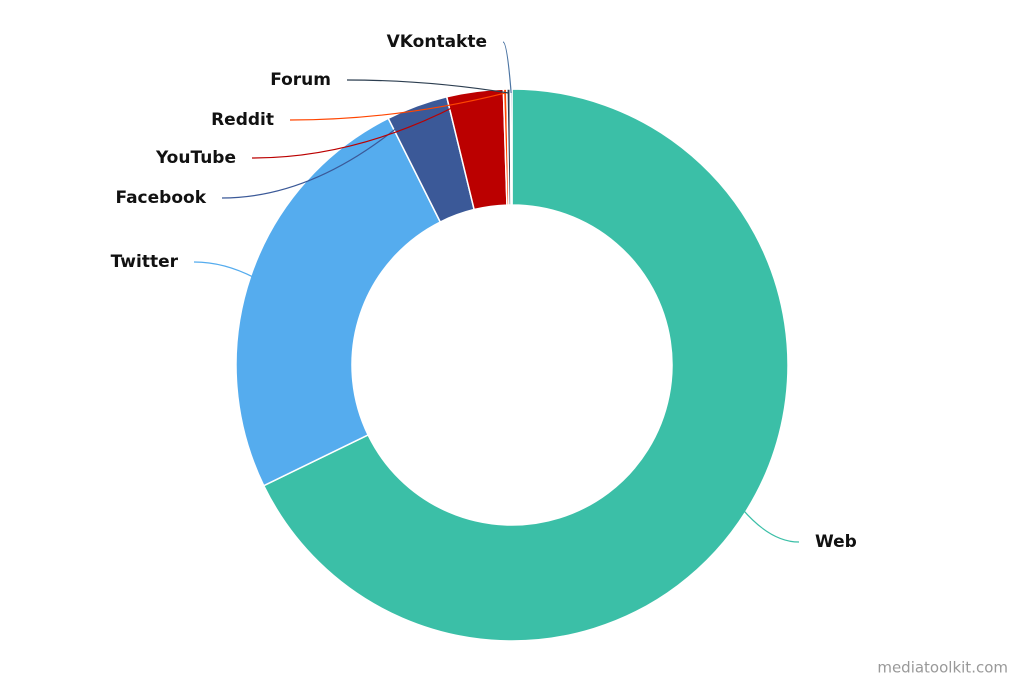  I want to click on slice-label: Forum, so click(300, 80).